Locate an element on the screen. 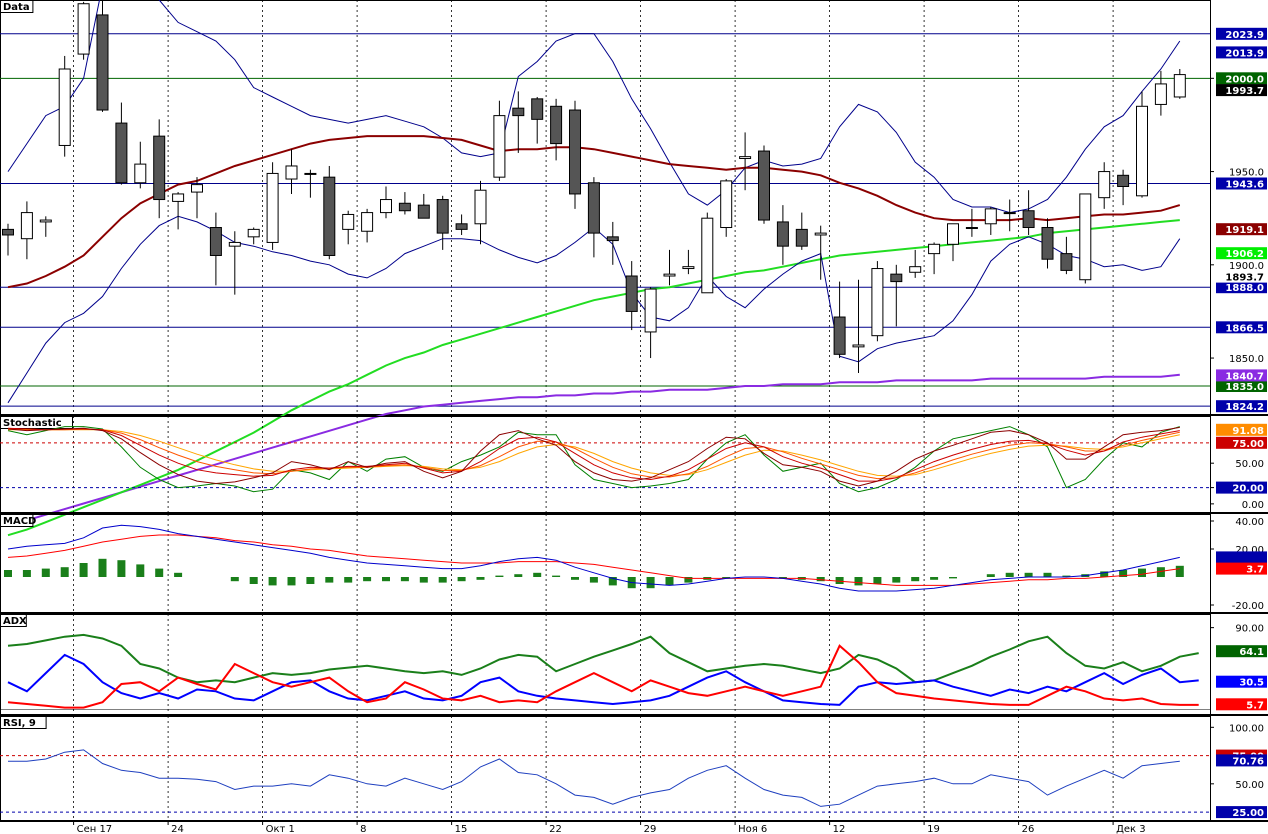 Image resolution: width=1268 pixels, height=834 pixels. rsi-tag-bg is located at coordinates (1241, 760).